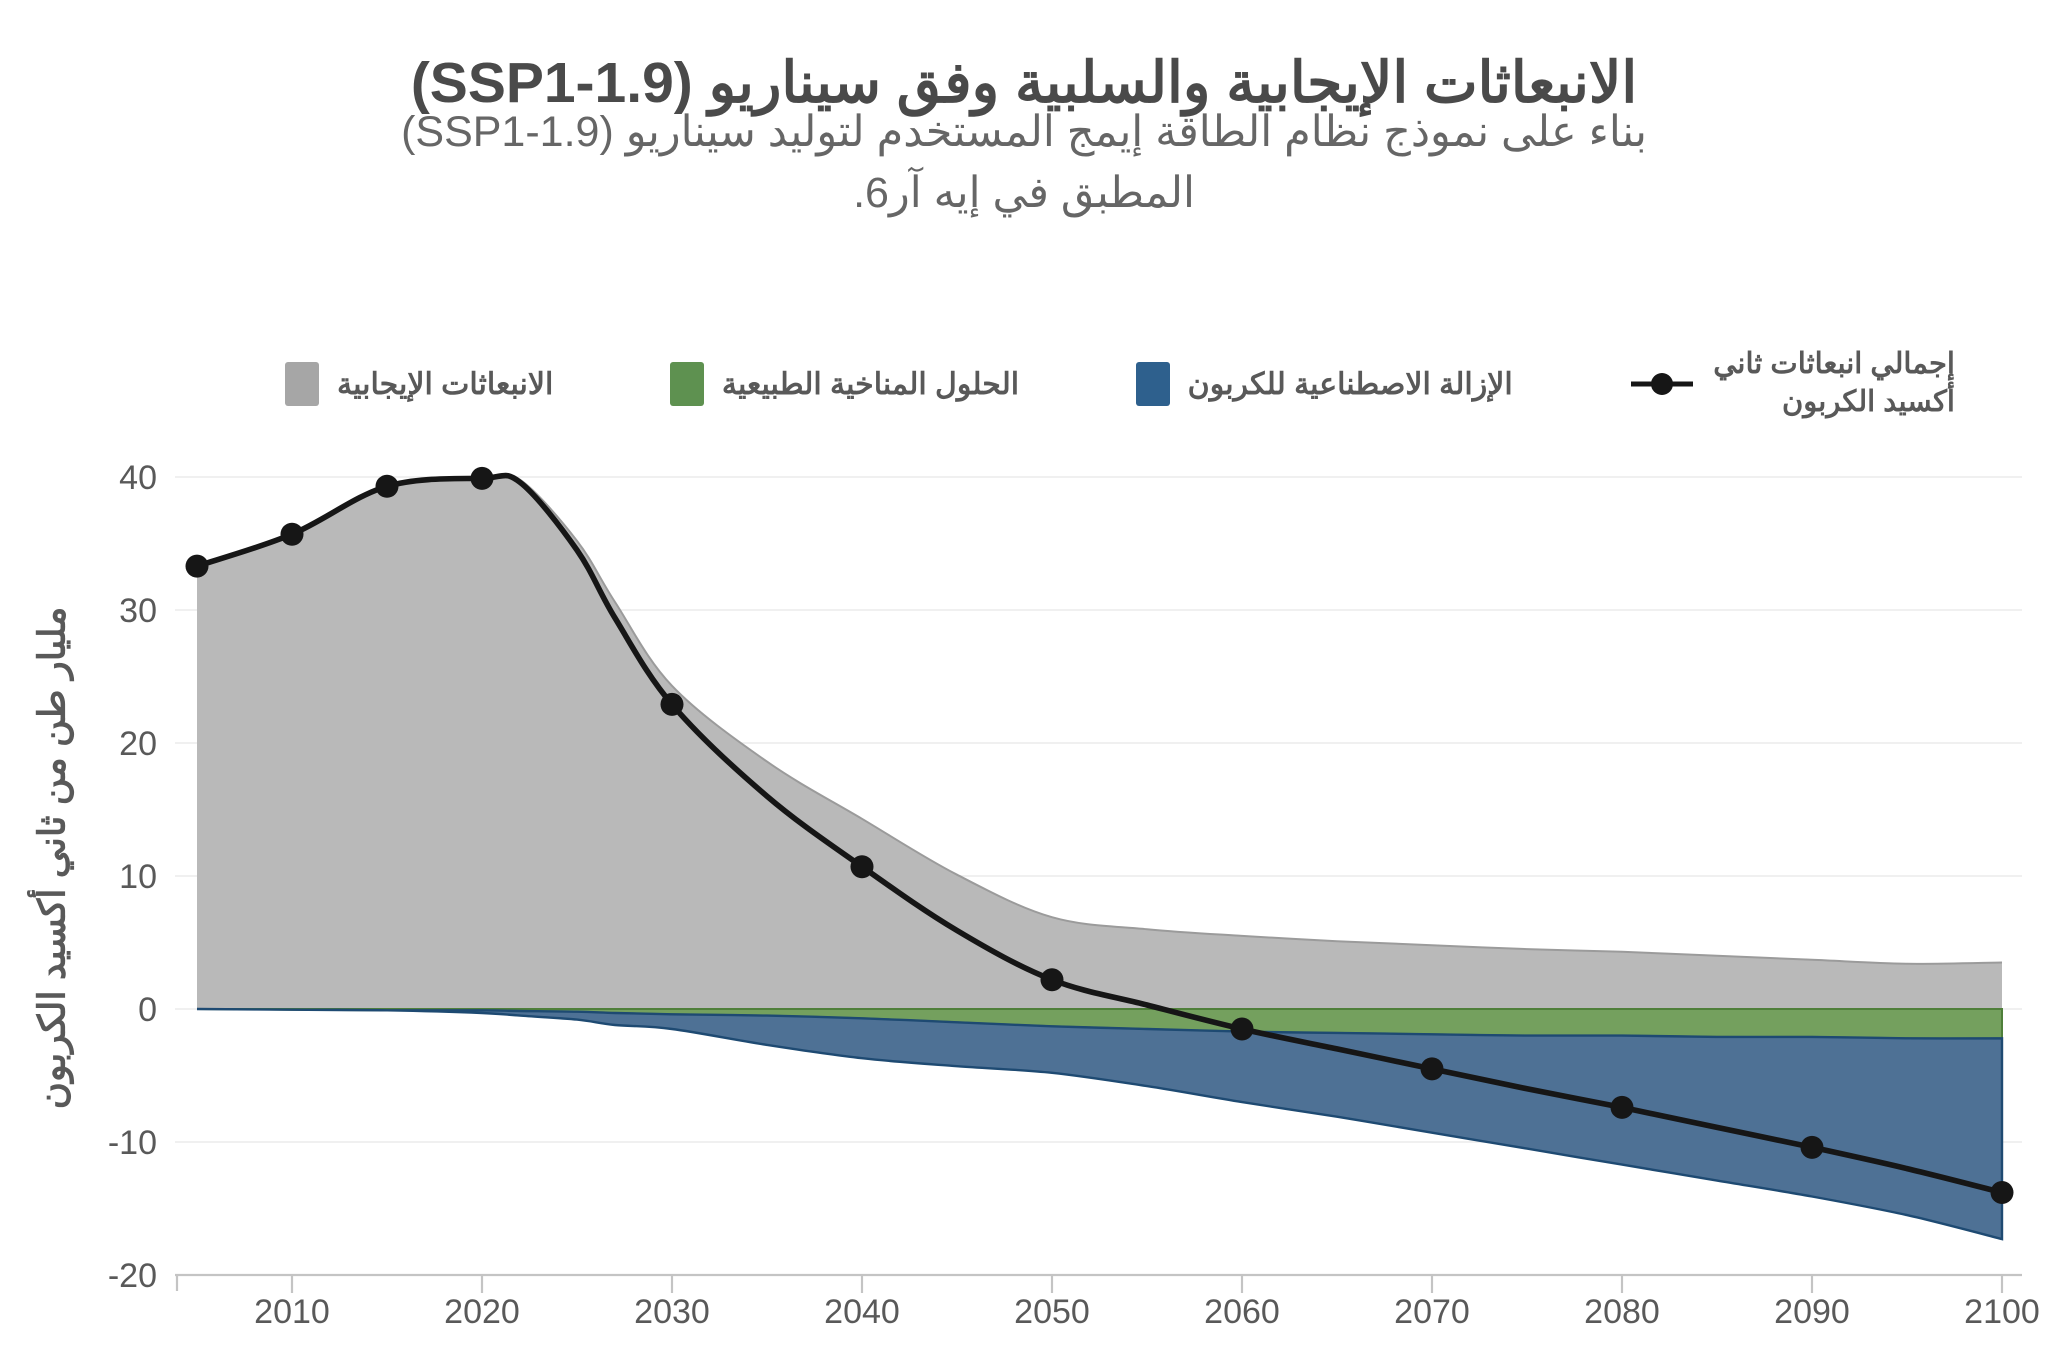  I want to click on legend-label-positive-emissions: الانبعاثات الإيجابية, so click(445, 384).